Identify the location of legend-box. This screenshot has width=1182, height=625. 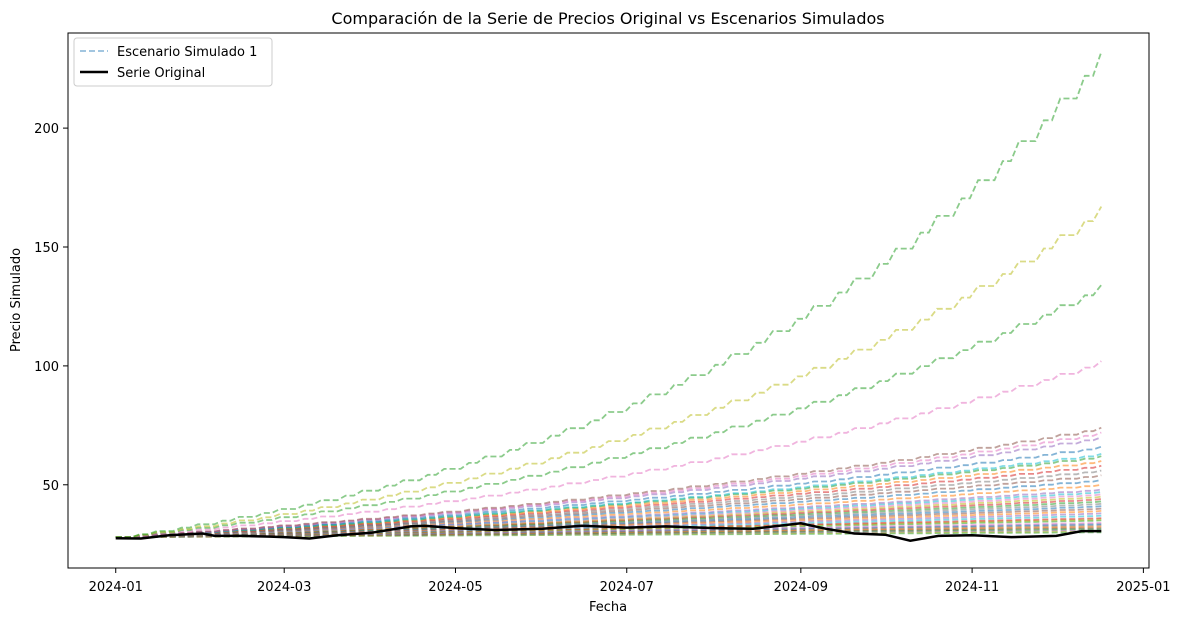
(173, 62).